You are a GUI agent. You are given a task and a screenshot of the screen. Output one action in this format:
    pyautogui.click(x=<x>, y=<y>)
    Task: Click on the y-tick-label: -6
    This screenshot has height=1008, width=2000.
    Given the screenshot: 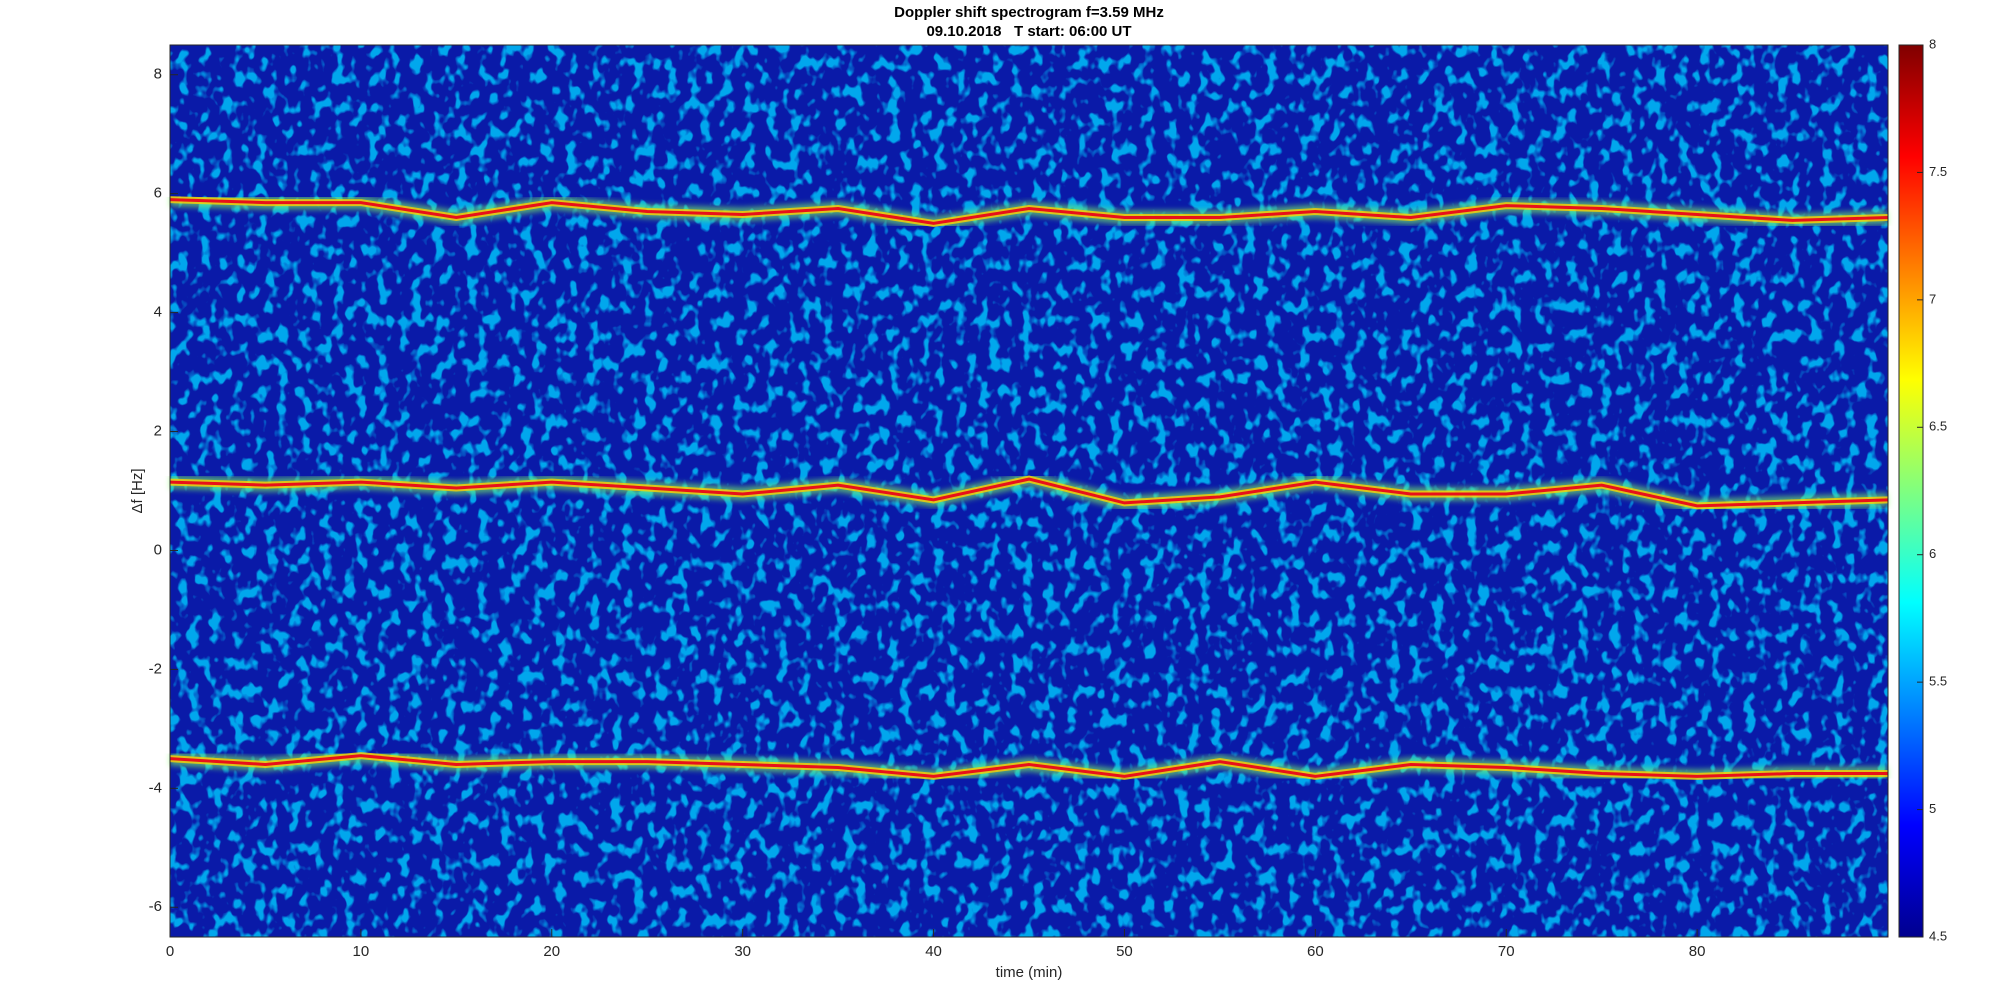 What is the action you would take?
    pyautogui.click(x=155, y=906)
    